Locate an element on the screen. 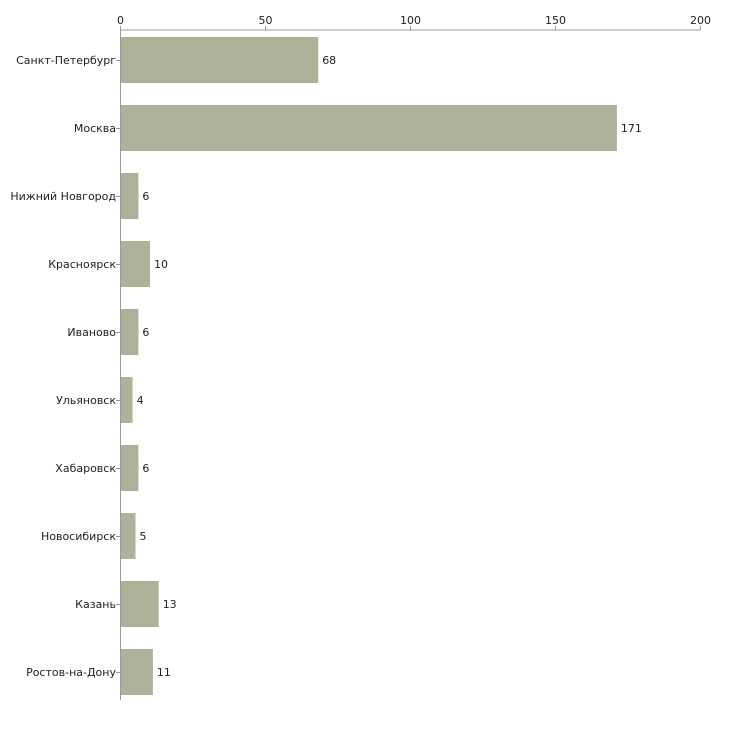 The image size is (730, 730). x-tick-label: 100 is located at coordinates (410, 20).